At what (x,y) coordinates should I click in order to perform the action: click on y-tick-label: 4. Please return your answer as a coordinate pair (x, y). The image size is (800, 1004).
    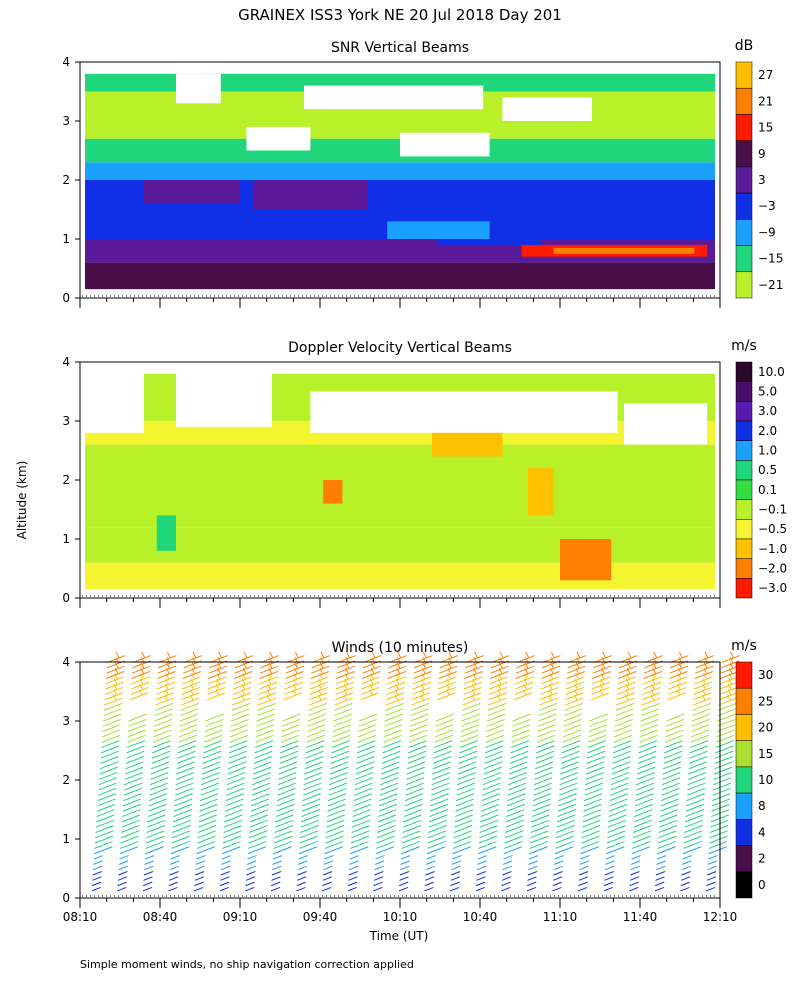
    Looking at the image, I should click on (66, 662).